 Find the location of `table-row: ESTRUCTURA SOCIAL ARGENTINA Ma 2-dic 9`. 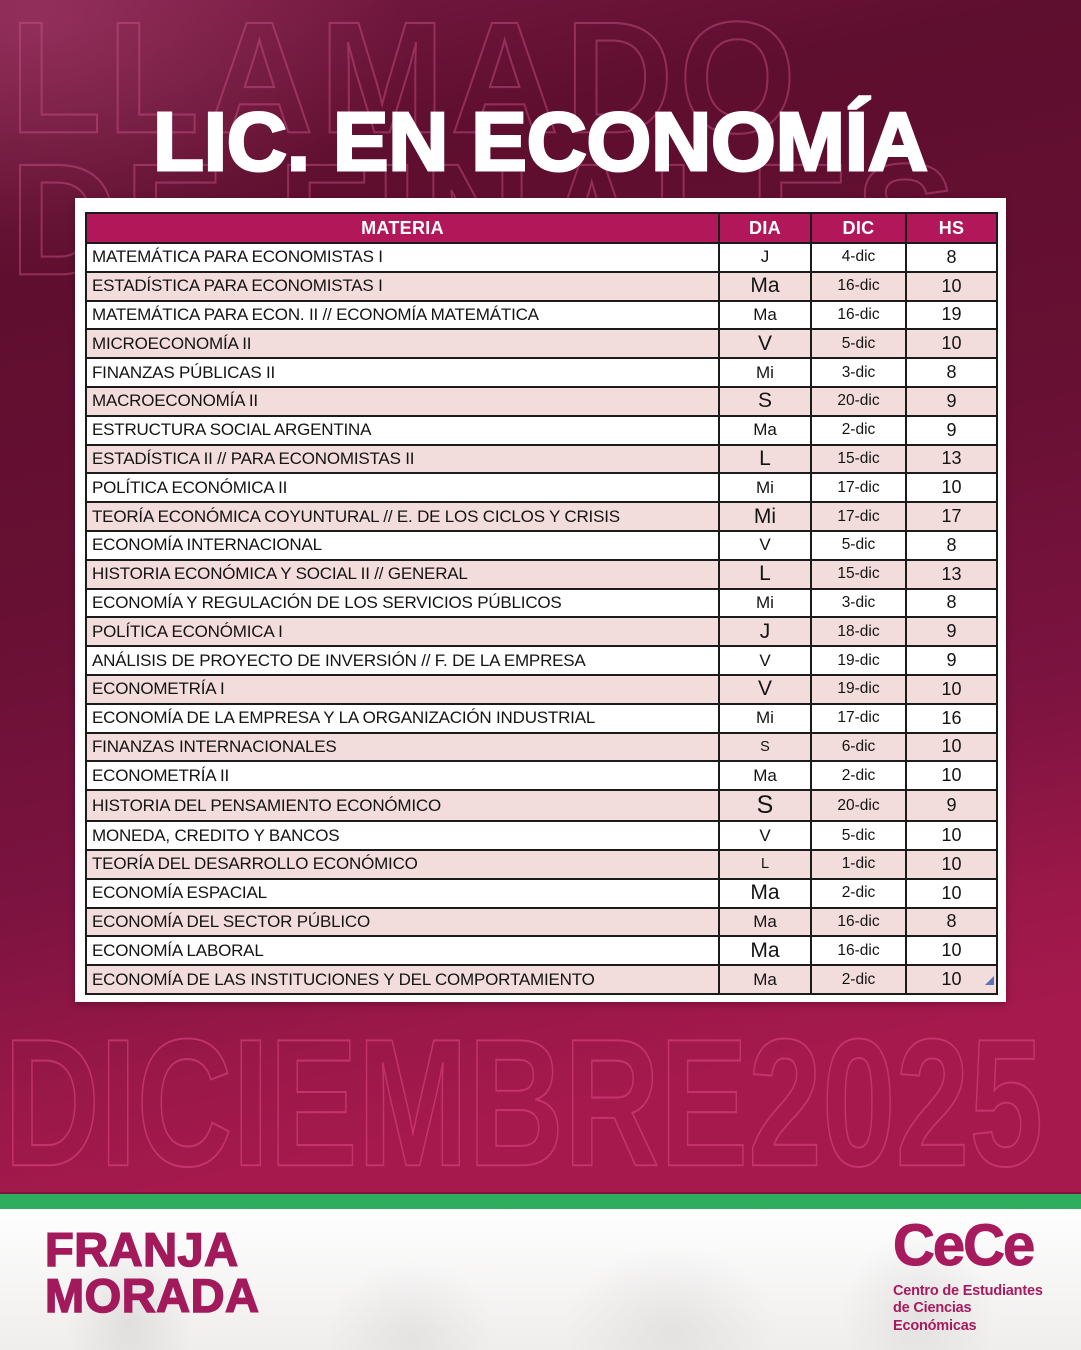

table-row: ESTRUCTURA SOCIAL ARGENTINA Ma 2-dic 9 is located at coordinates (541, 430).